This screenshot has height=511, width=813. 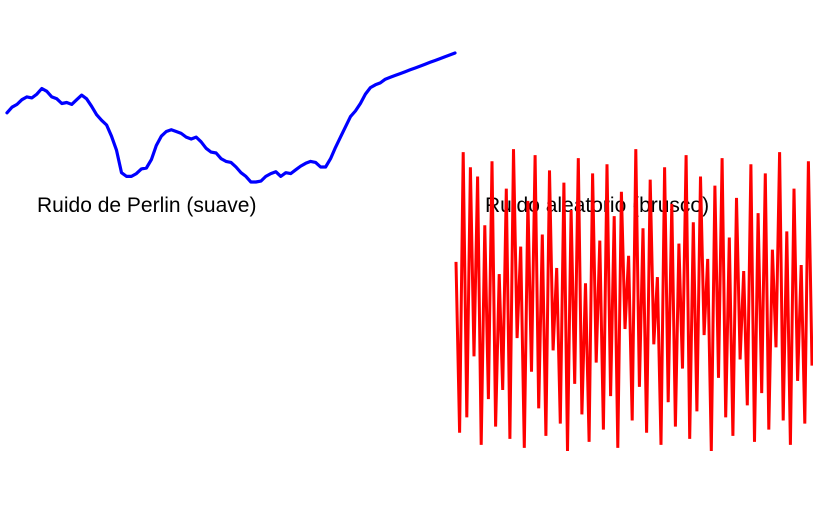 What do you see at coordinates (597, 205) in the screenshot?
I see `random-noise-caption: Ruido aleatorio (brusco)` at bounding box center [597, 205].